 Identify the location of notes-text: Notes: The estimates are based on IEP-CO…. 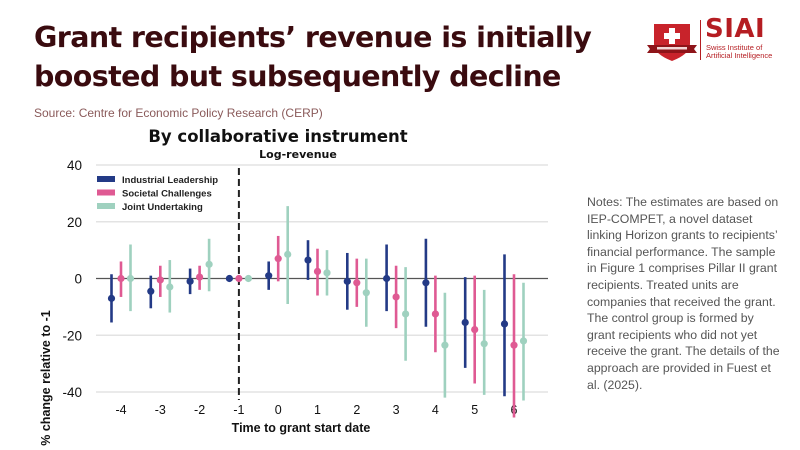
(683, 293).